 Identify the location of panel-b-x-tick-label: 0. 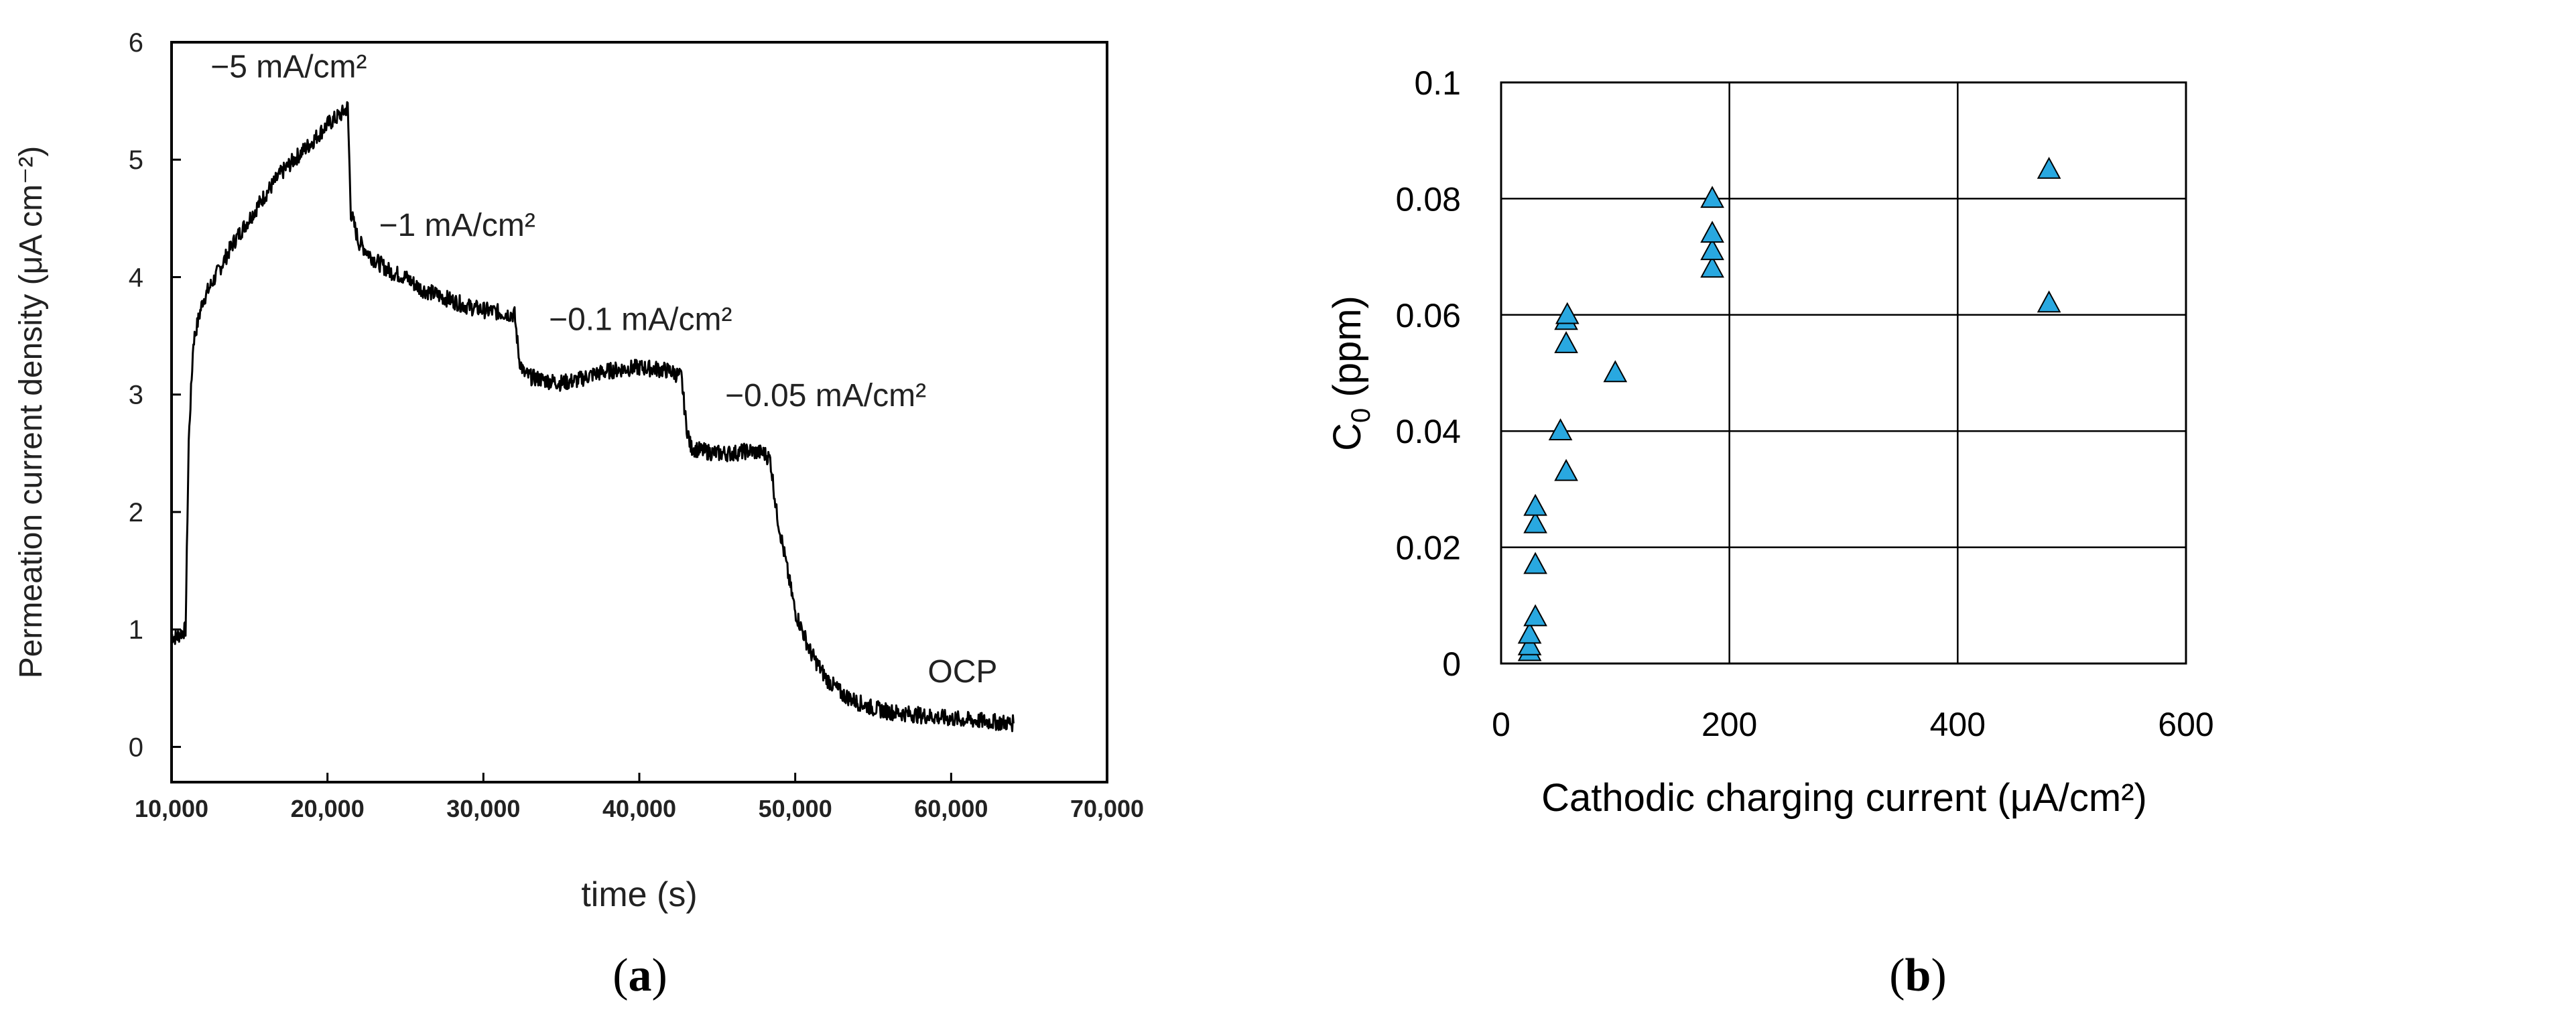
(1501, 724).